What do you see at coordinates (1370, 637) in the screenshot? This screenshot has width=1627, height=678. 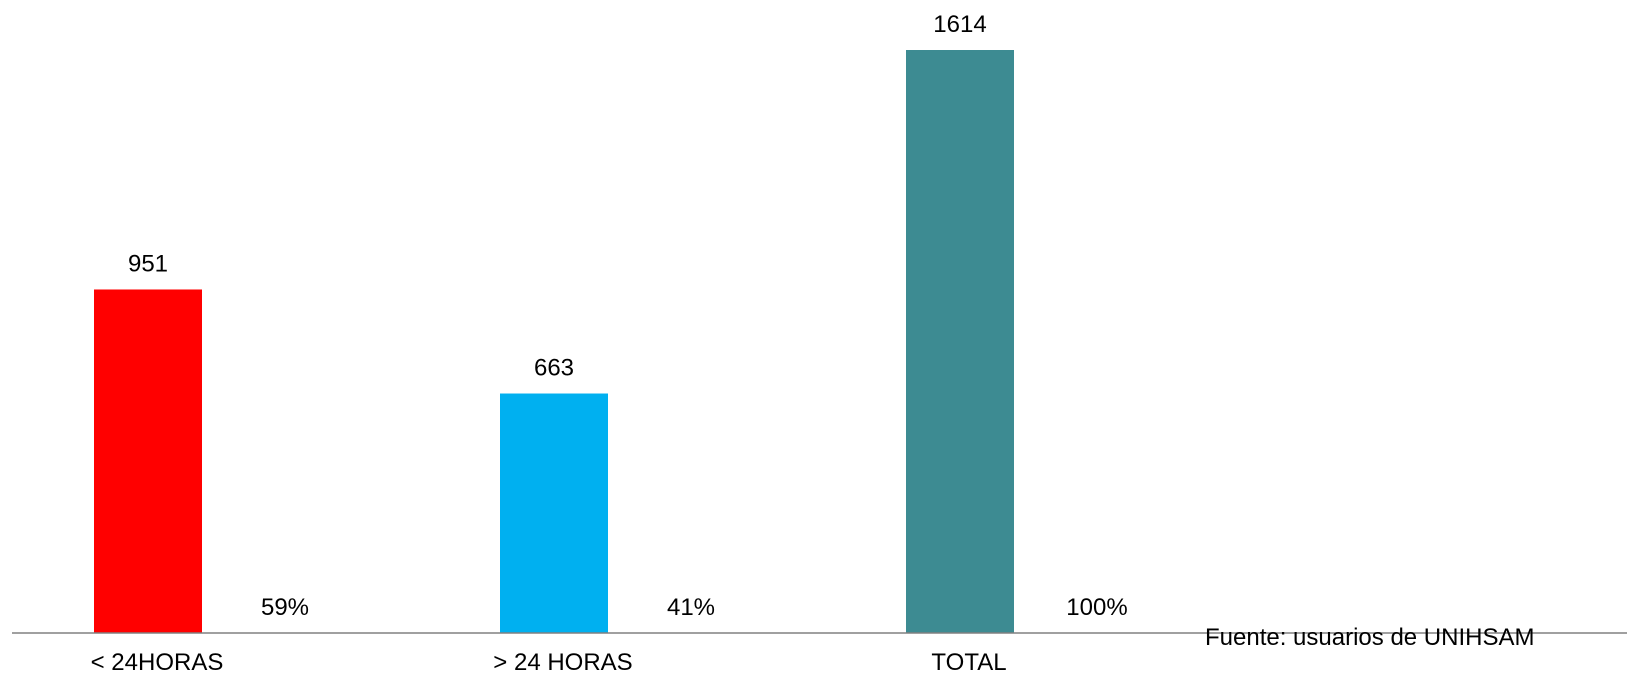 I see `source-note: Fuente: usuarios de UNIHSAM` at bounding box center [1370, 637].